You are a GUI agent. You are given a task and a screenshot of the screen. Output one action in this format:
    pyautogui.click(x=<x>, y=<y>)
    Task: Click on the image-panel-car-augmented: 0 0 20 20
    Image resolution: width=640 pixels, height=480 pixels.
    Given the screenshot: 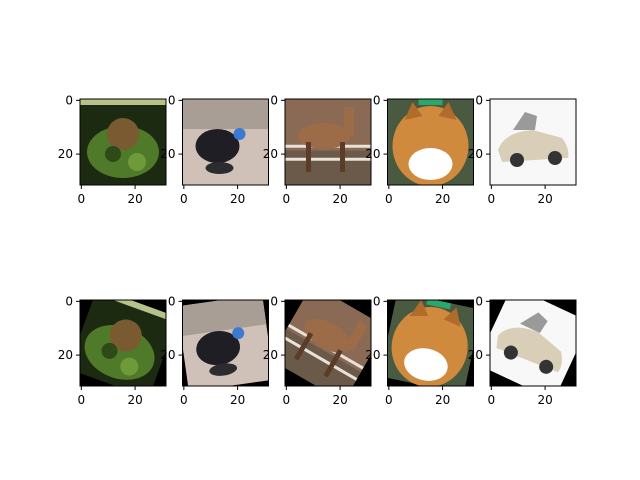 What is the action you would take?
    pyautogui.click(x=522, y=350)
    